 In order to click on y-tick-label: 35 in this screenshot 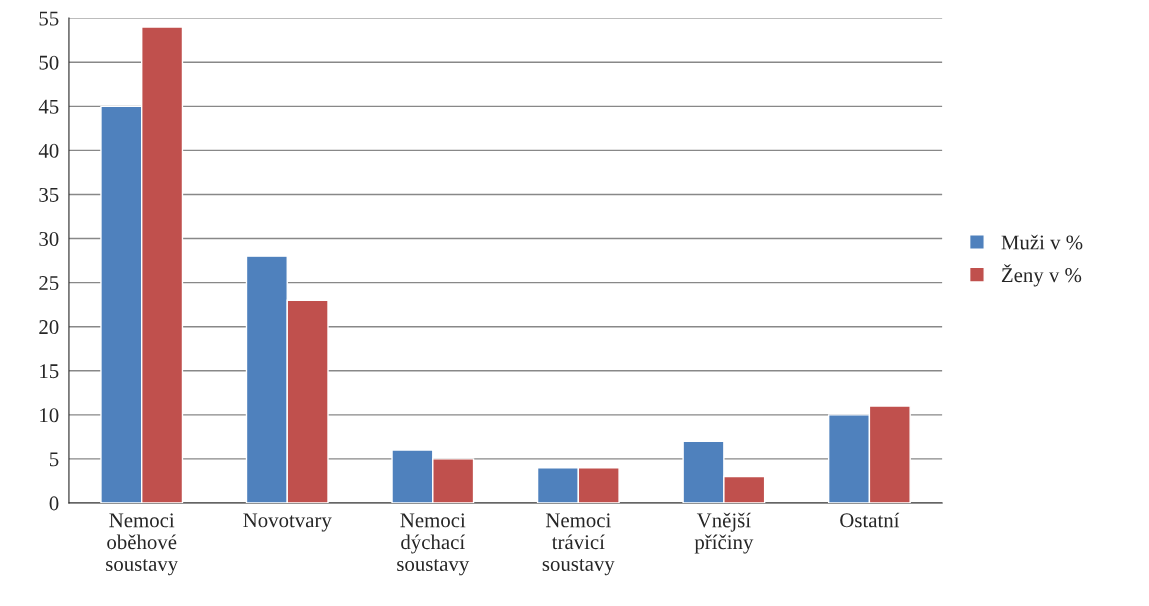, I will do `click(49, 194)`.